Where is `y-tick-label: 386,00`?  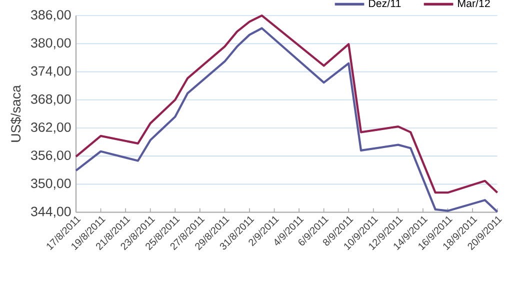 y-tick-label: 386,00 is located at coordinates (51, 16).